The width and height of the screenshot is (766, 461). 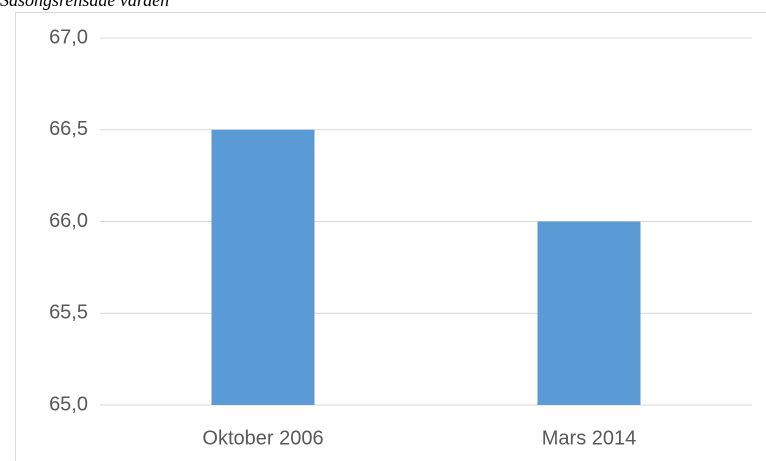 I want to click on x-tick-label: Oktober 2006, so click(x=262, y=438).